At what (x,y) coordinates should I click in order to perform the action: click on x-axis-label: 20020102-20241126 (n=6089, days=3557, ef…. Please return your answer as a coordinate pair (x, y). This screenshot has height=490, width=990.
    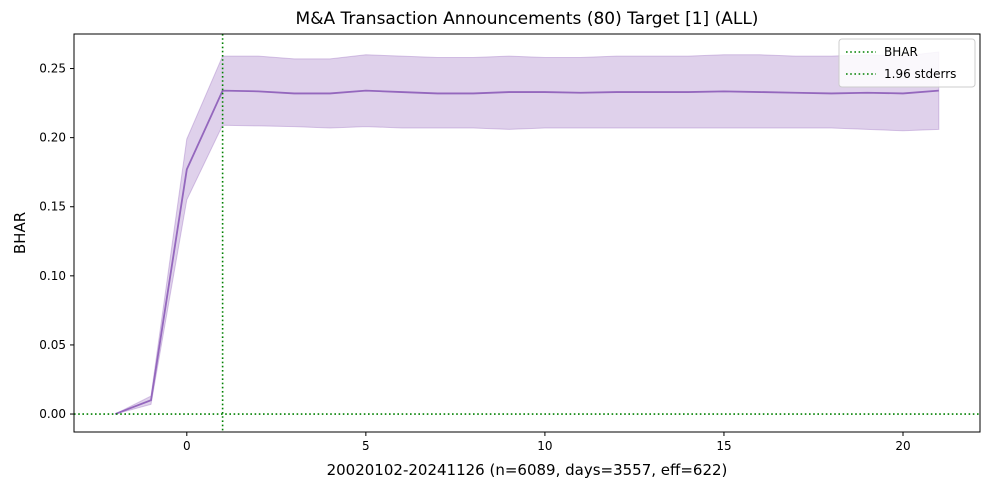
    Looking at the image, I should click on (527, 470).